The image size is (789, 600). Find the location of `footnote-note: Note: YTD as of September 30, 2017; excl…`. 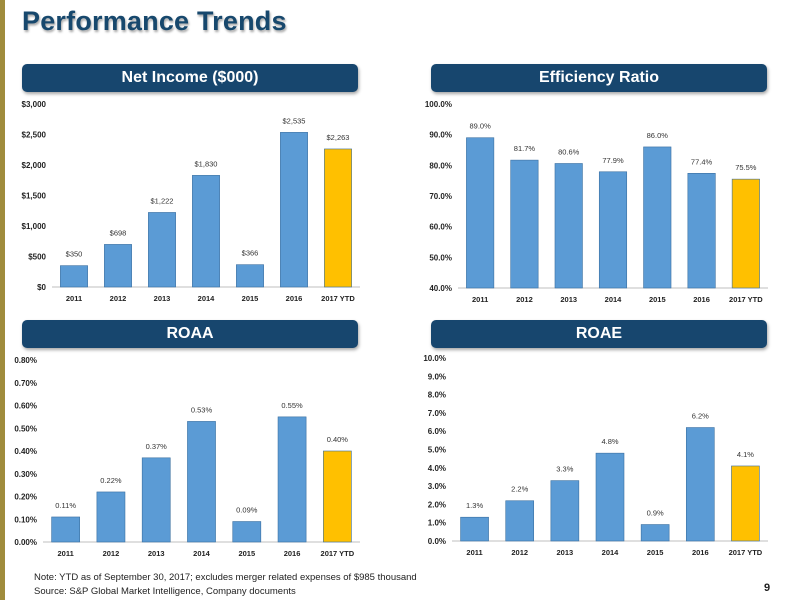

footnote-note: Note: YTD as of September 30, 2017; excl… is located at coordinates (225, 577).